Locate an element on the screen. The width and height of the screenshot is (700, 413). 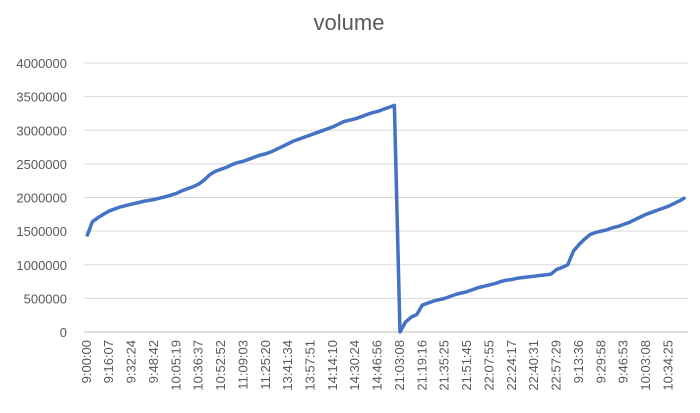
y-tick-label: 0 is located at coordinates (63, 332).